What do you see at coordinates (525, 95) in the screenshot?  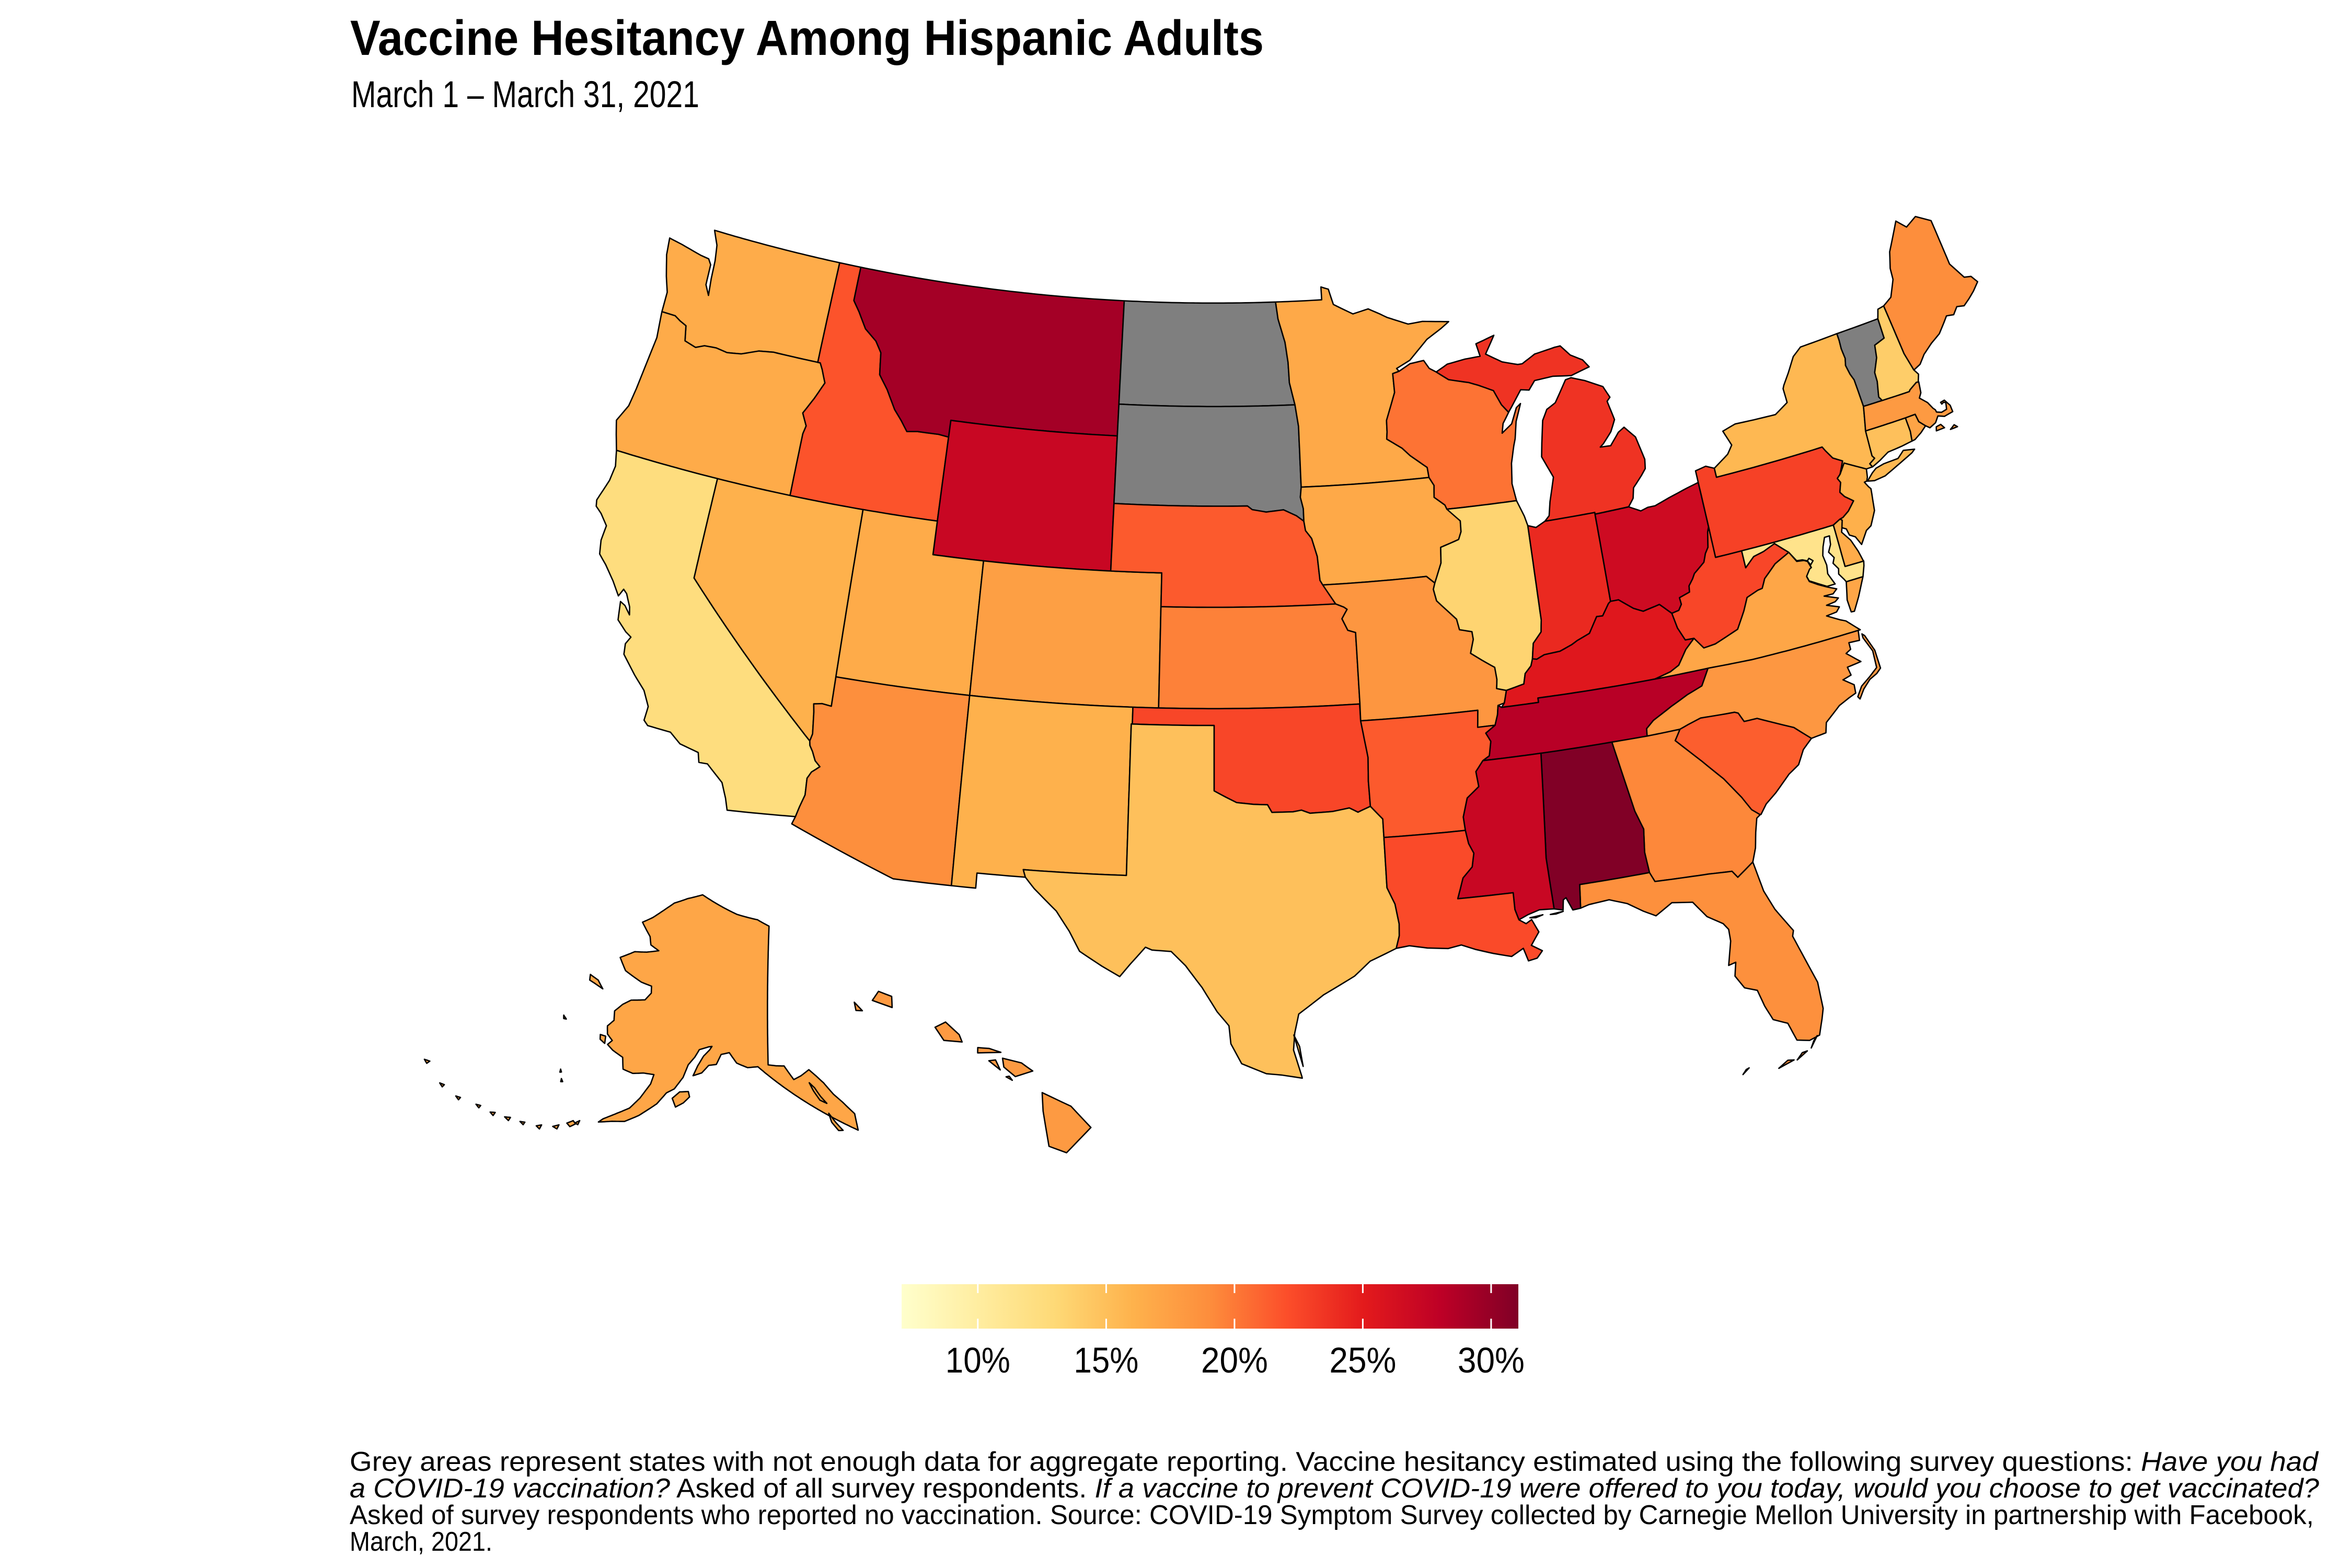 I see `svg-text: March 1 – March 31, 2021` at bounding box center [525, 95].